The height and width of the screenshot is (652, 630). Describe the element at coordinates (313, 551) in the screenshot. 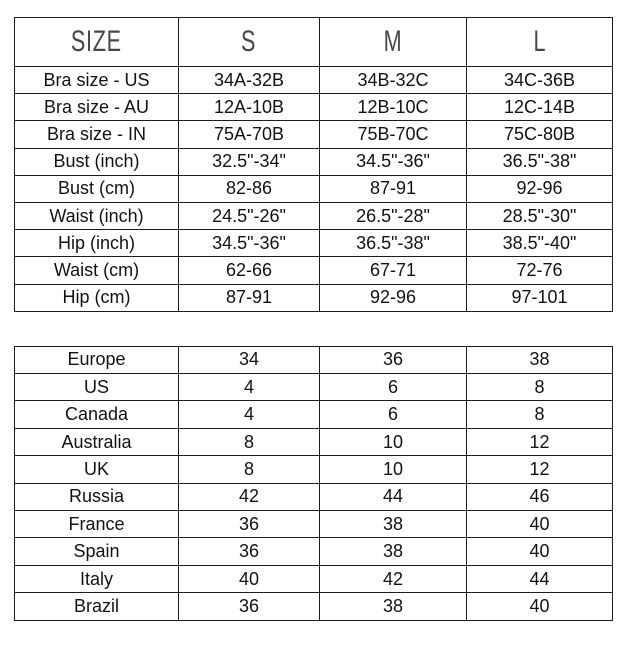

I see `table-row: Spain 36 38 40` at that location.